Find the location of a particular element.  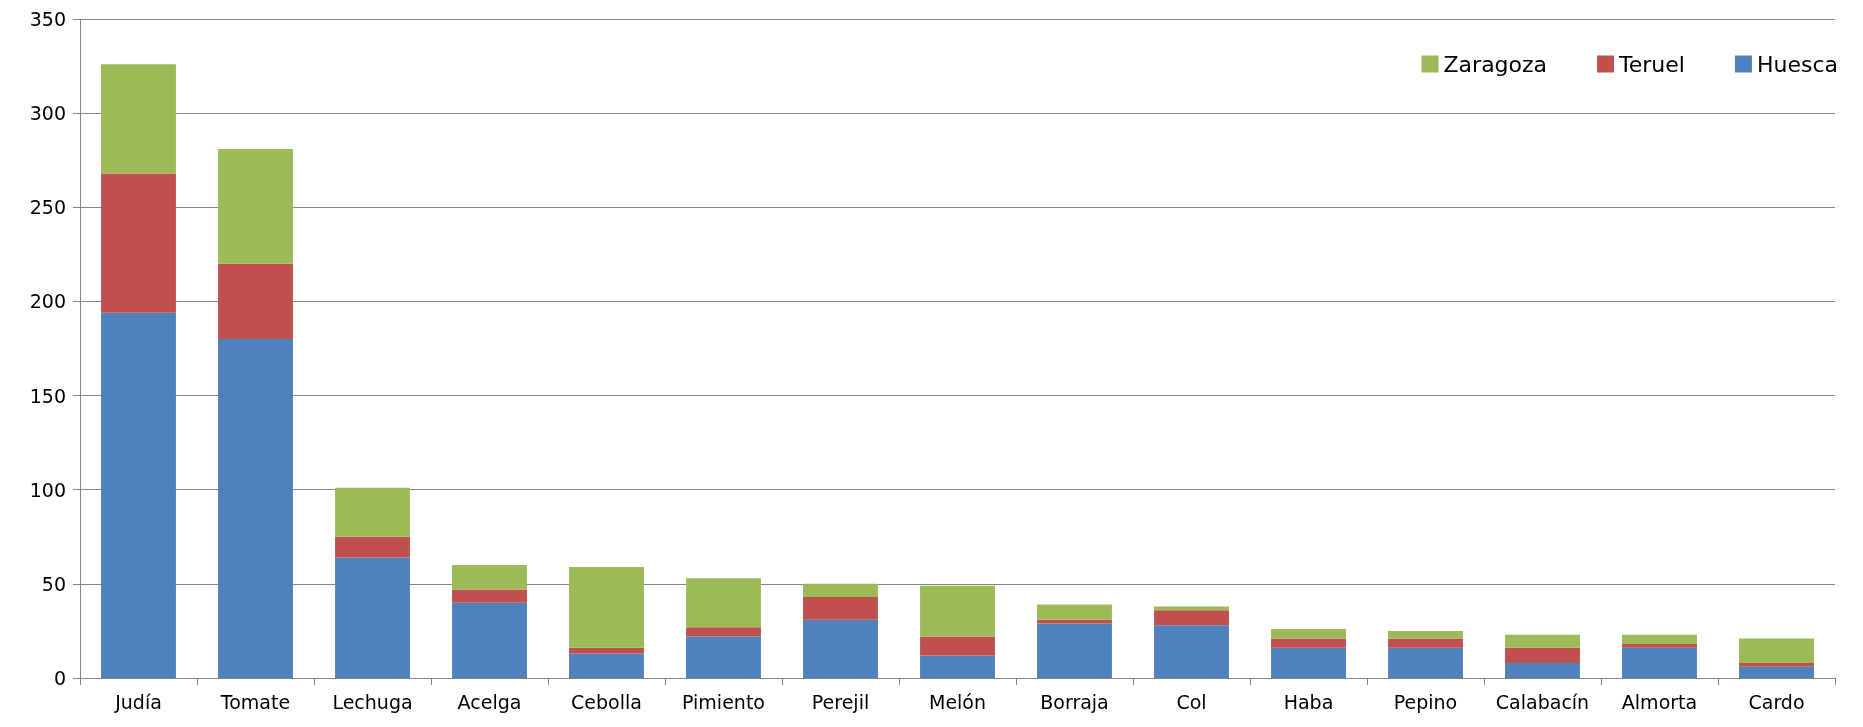

x-tick-label: Perejil is located at coordinates (840, 701).